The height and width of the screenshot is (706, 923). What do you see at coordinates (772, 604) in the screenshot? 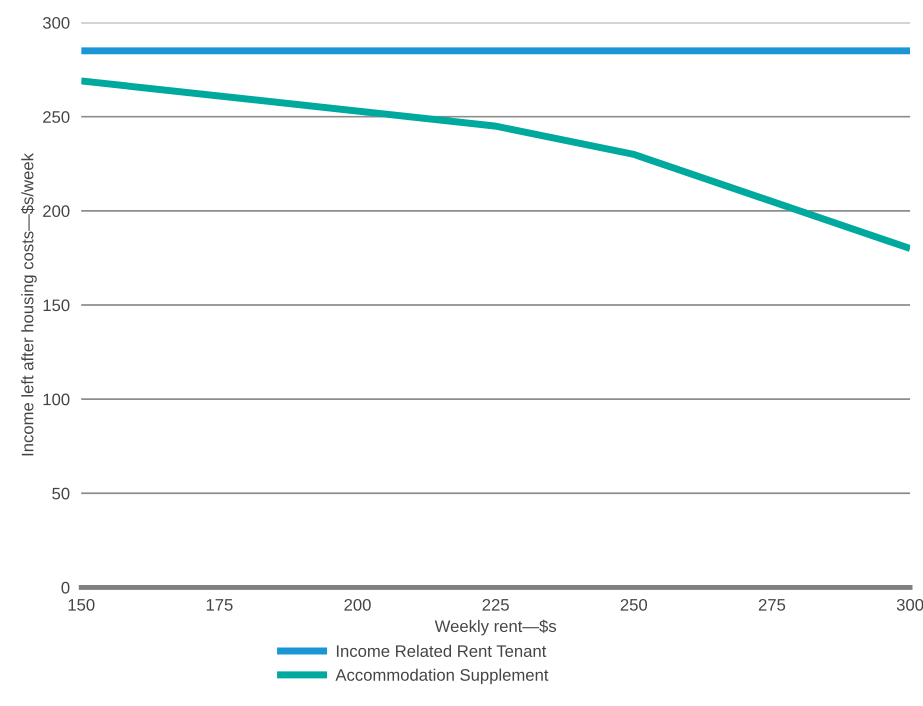
I see `x-tick-label: 275` at bounding box center [772, 604].